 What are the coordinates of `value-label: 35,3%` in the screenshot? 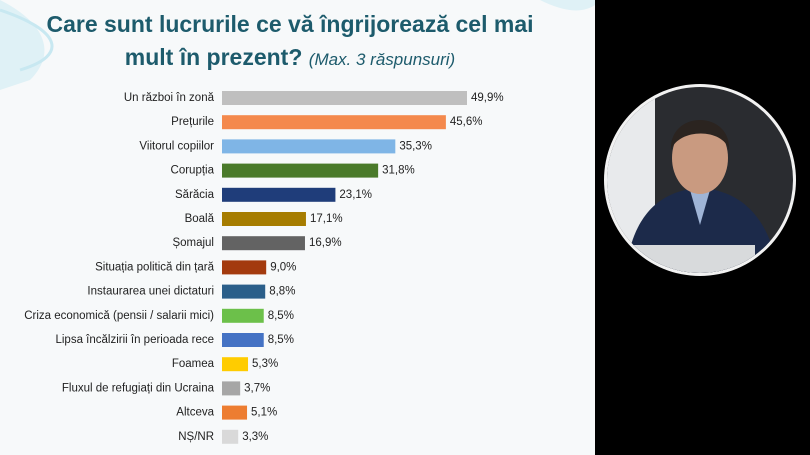 It's located at (415, 146).